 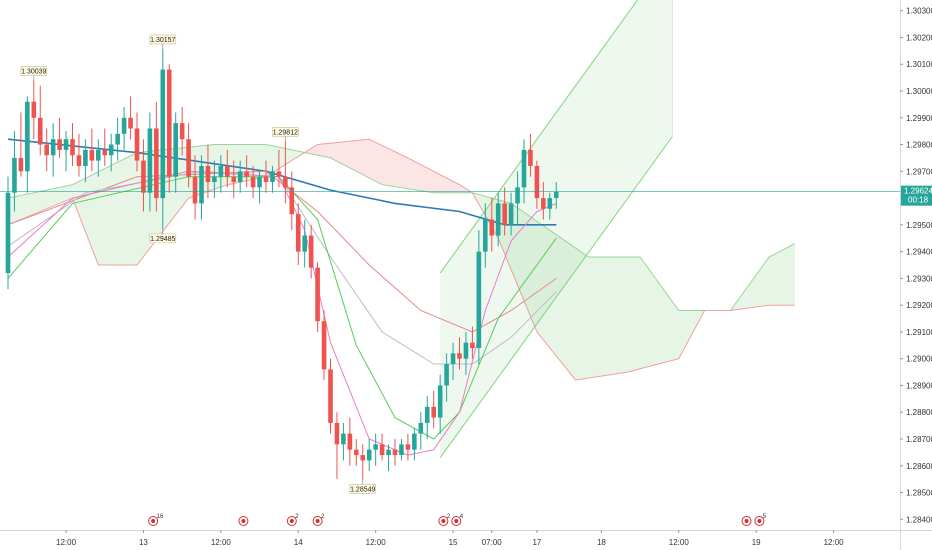 I want to click on price-axis-label: 1.29400, so click(x=919, y=252).